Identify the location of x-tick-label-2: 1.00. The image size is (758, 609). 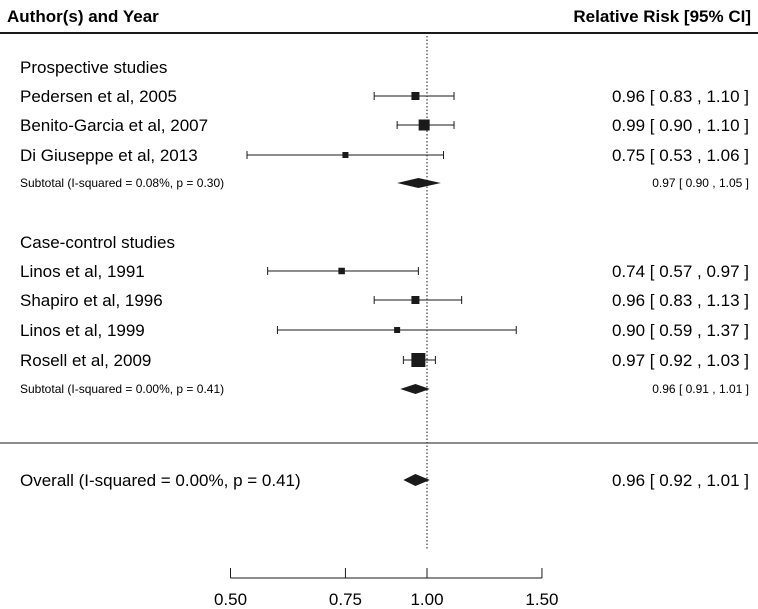
(426, 599).